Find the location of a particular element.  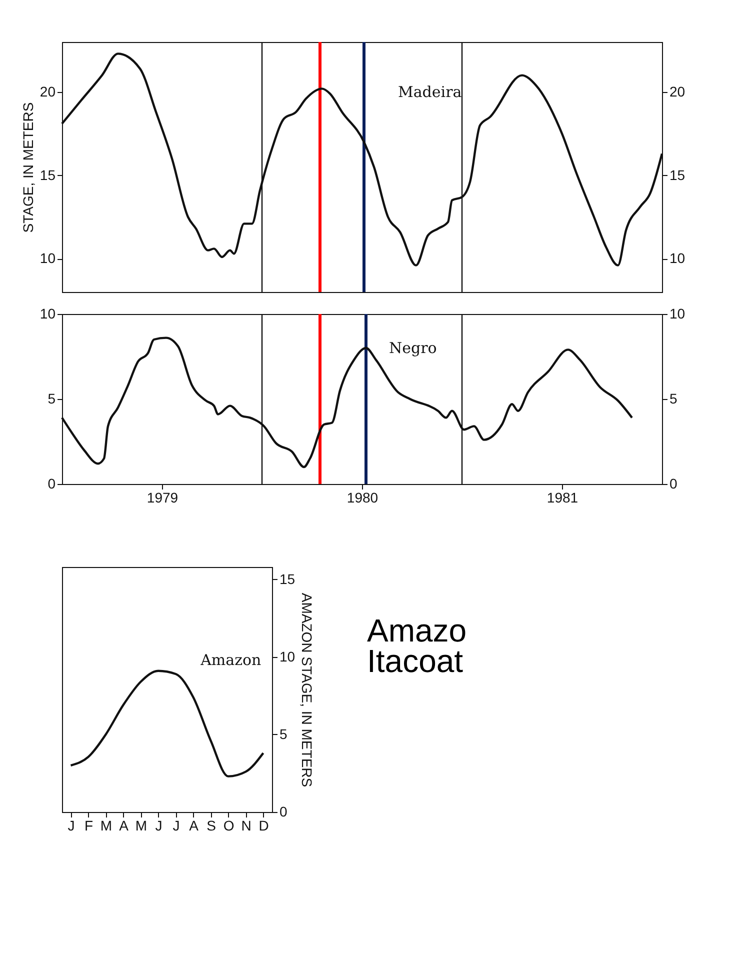

y-tick-label: 15 is located at coordinates (48, 174).